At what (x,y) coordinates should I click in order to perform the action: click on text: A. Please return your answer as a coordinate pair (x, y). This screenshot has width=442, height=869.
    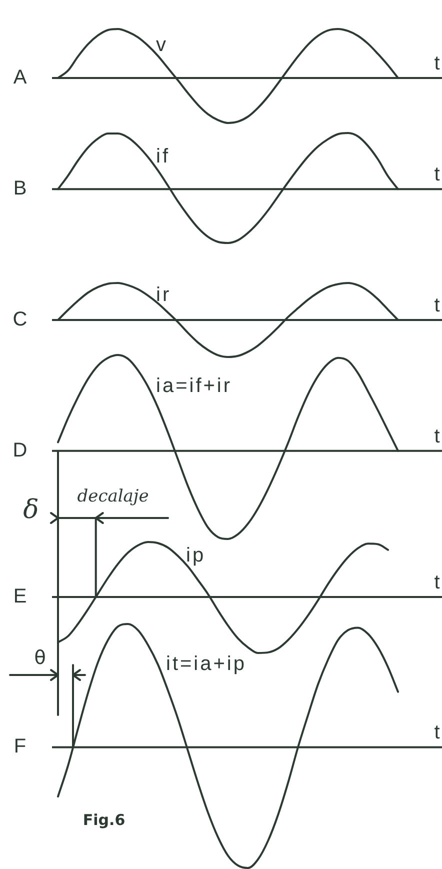
    Looking at the image, I should click on (20, 77).